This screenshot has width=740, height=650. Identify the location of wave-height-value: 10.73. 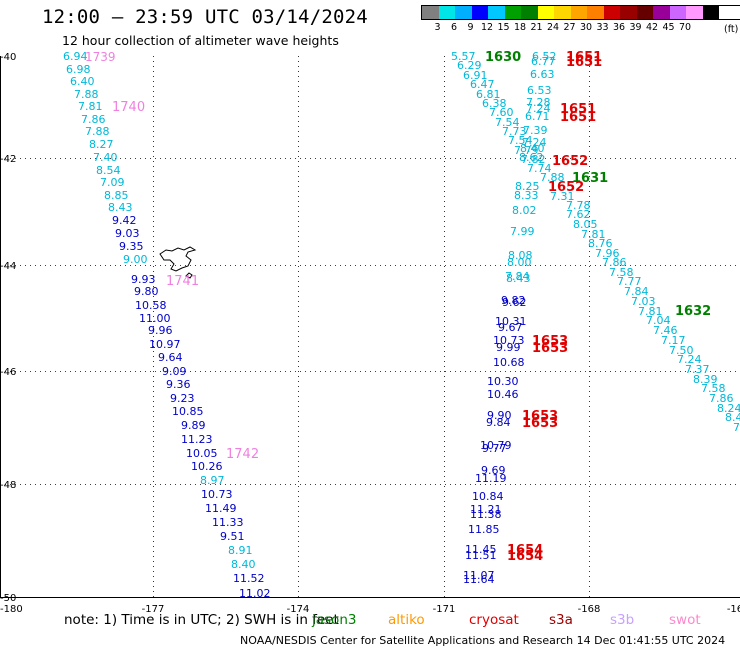
(217, 494).